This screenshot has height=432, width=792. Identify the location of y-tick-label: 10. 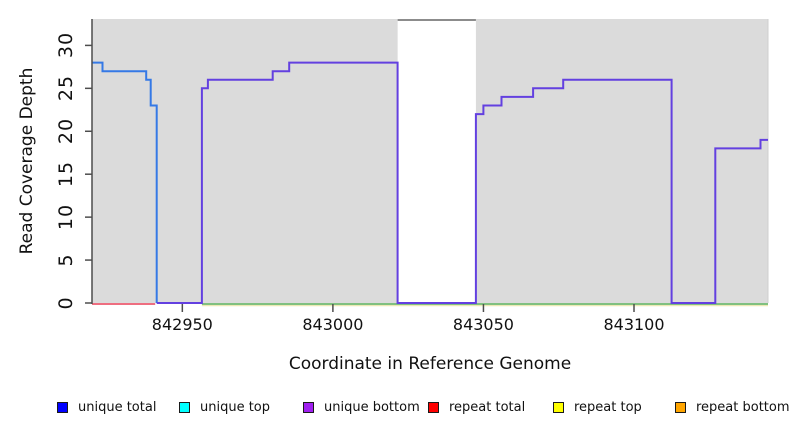
(66, 217).